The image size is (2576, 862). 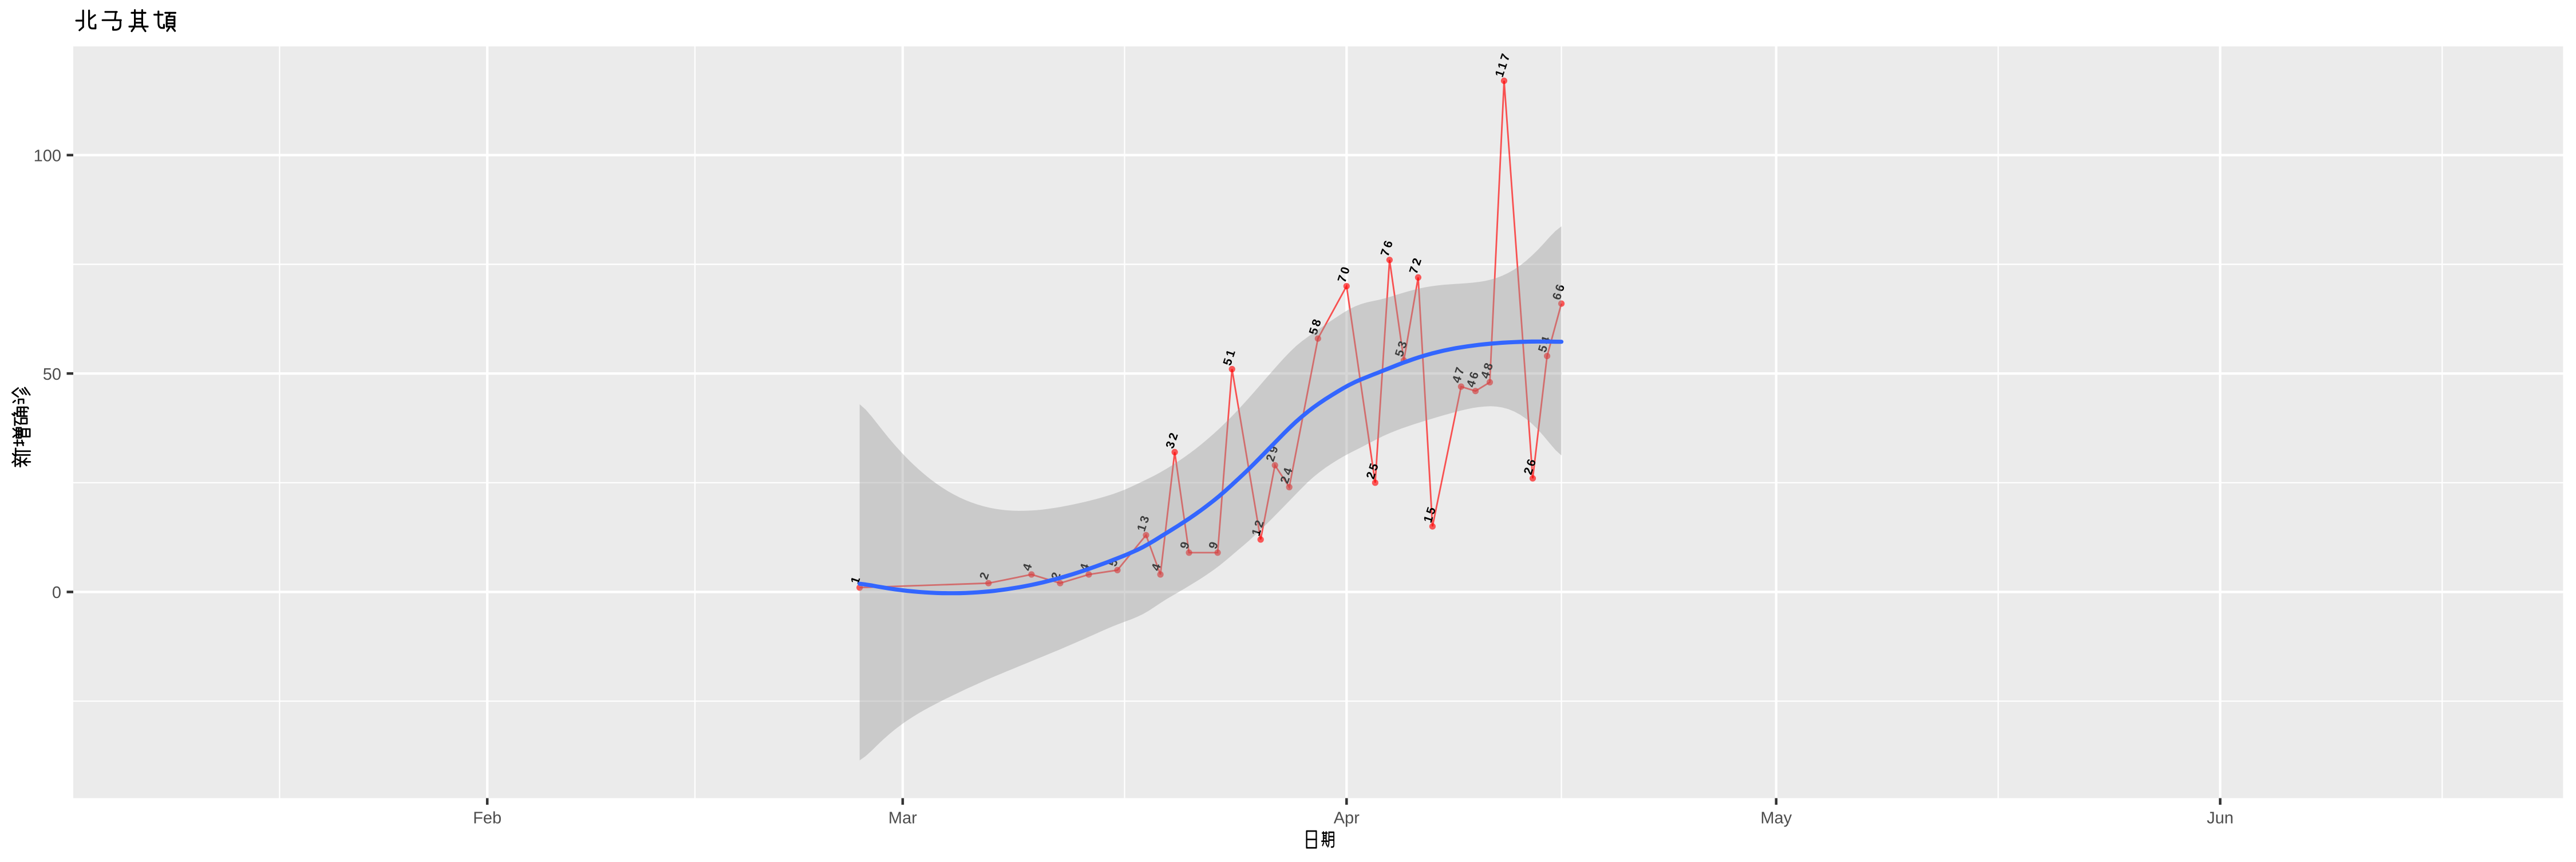 What do you see at coordinates (985, 575) in the screenshot?
I see `svg-text: 2` at bounding box center [985, 575].